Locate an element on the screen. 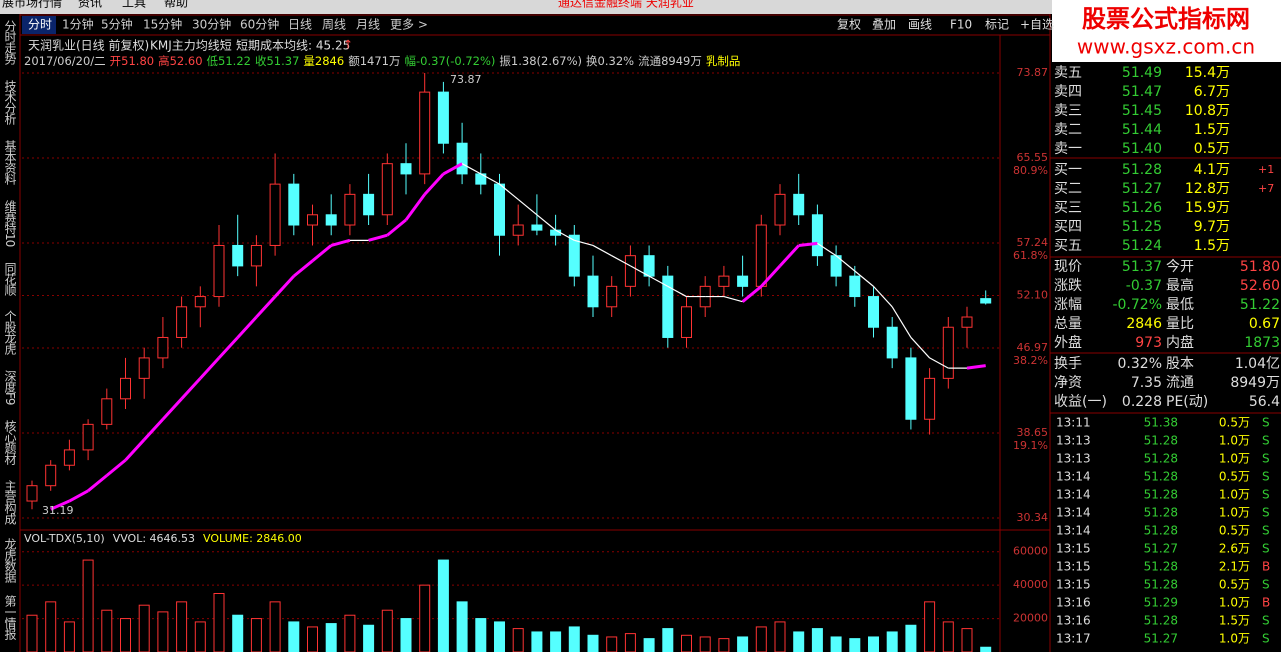 This screenshot has height=652, width=1281. watermark-box is located at coordinates (1166, 31).